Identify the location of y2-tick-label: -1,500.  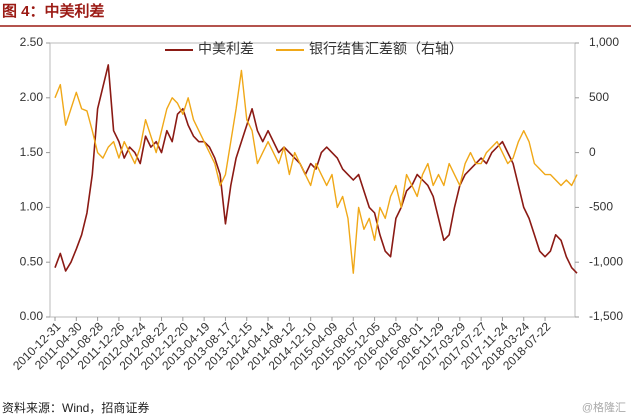
(606, 316).